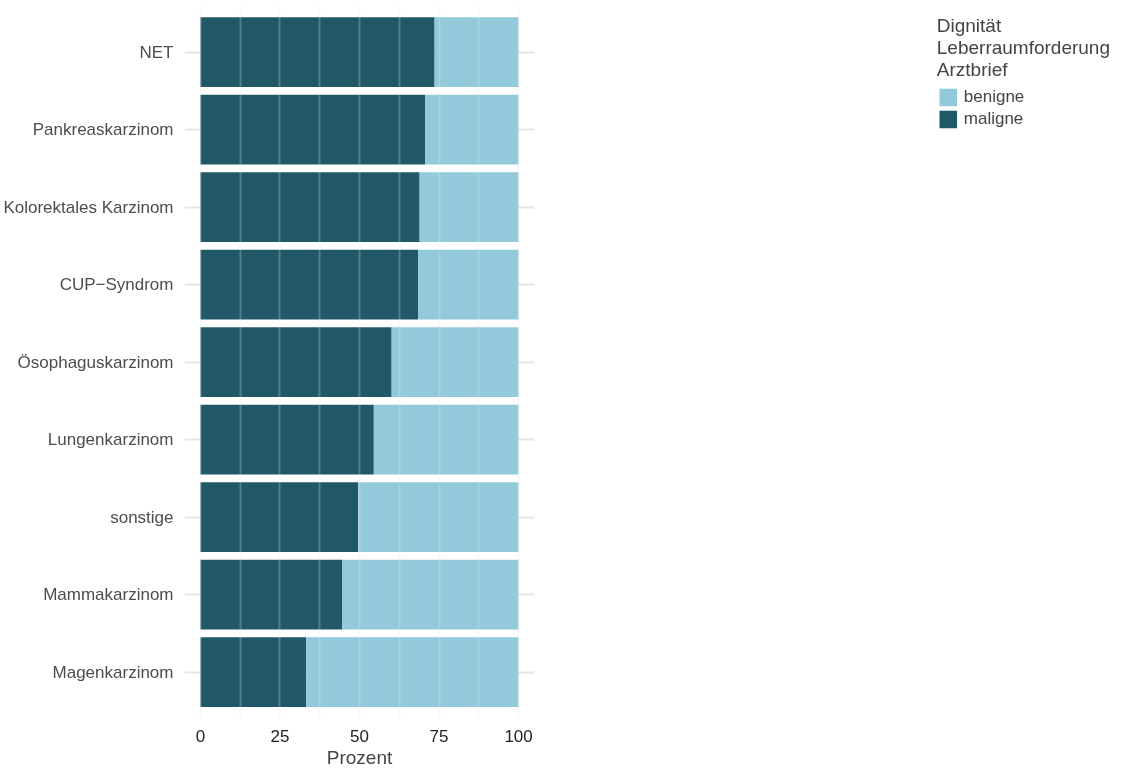 This screenshot has width=1128, height=780. Describe the element at coordinates (280, 736) in the screenshot. I see `x-tick-label: 25` at that location.